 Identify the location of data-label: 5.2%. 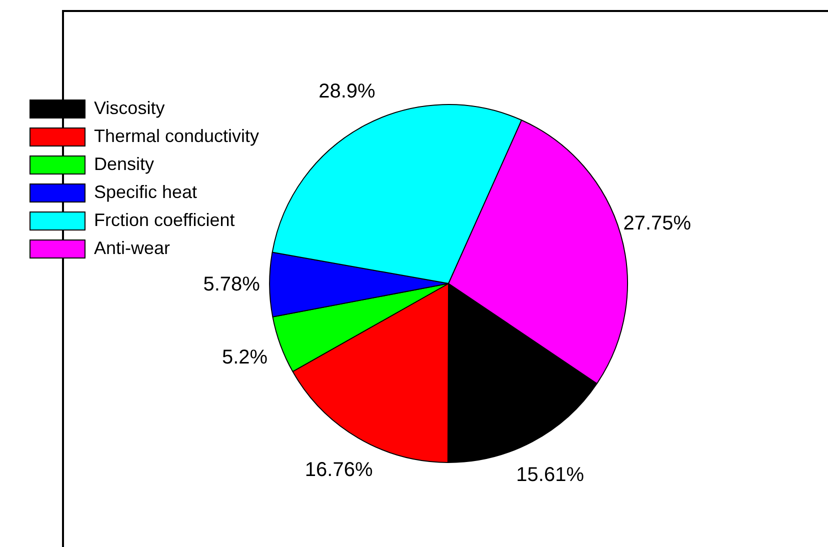
(245, 357).